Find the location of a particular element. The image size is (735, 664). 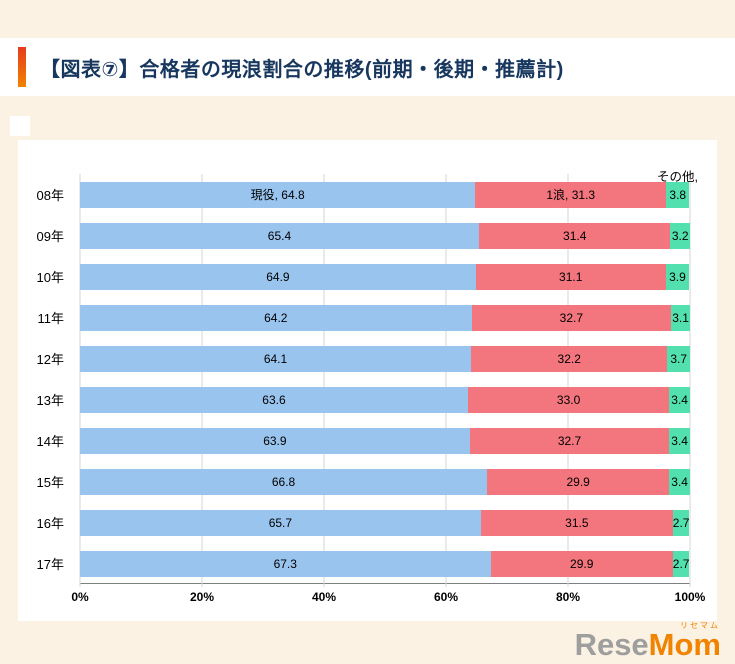

bar-row: 13年 63.6 33.0 3.4 is located at coordinates (358, 399).